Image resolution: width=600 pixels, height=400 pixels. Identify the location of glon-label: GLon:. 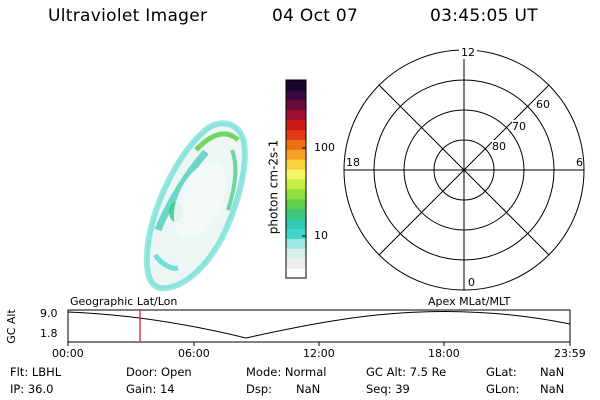
(503, 389).